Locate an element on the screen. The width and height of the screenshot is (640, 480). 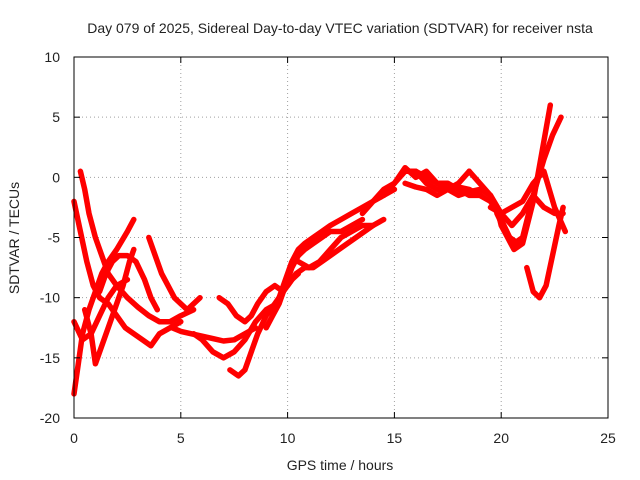
series-line-sat-c is located at coordinates (104, 306).